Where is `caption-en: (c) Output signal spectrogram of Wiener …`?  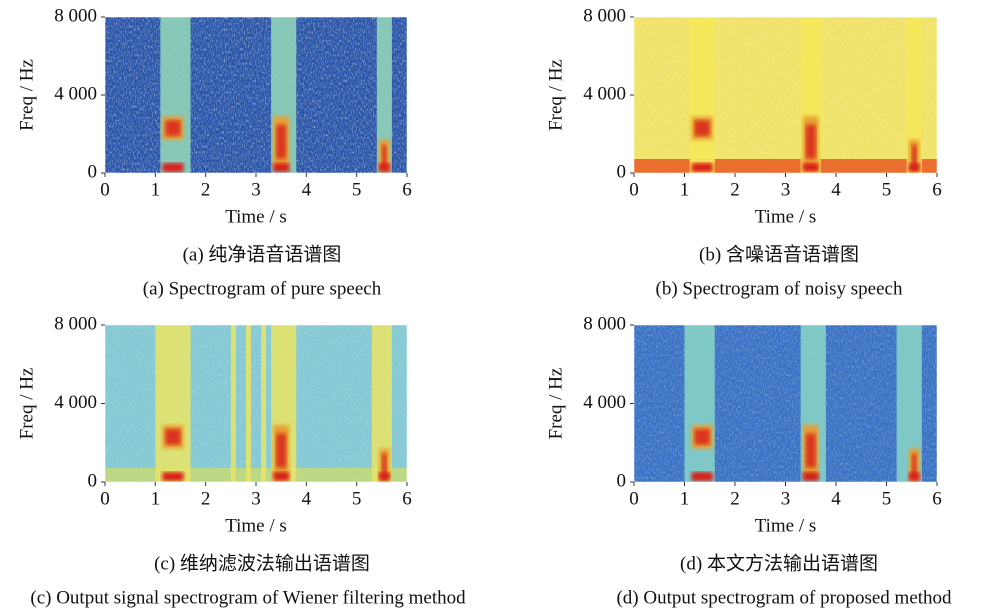 caption-en: (c) Output signal spectrogram of Wiener … is located at coordinates (248, 597).